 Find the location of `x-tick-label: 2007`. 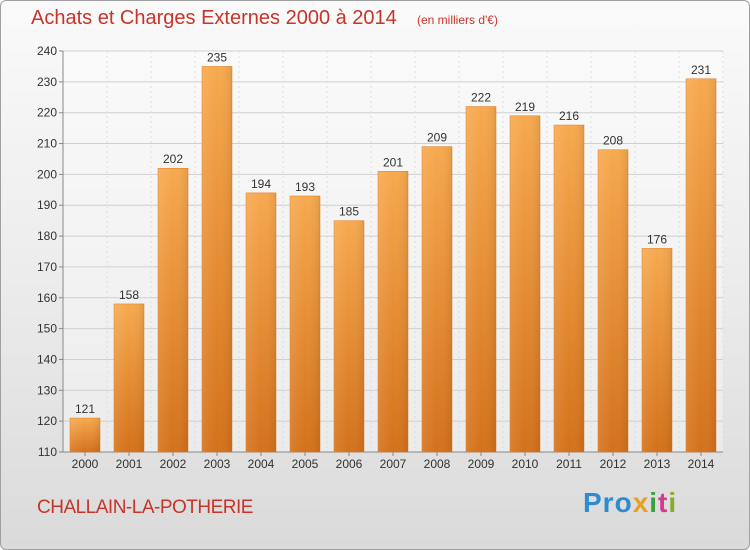

x-tick-label: 2007 is located at coordinates (393, 464).